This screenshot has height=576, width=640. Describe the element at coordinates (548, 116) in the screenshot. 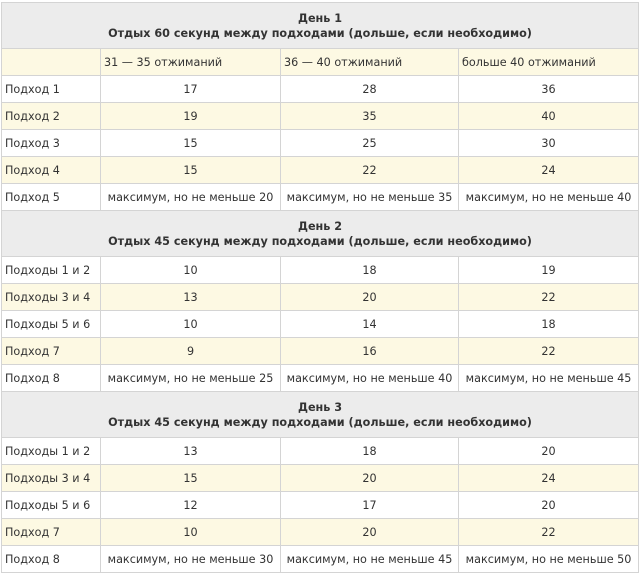

I see `reps-cell: 40` at that location.